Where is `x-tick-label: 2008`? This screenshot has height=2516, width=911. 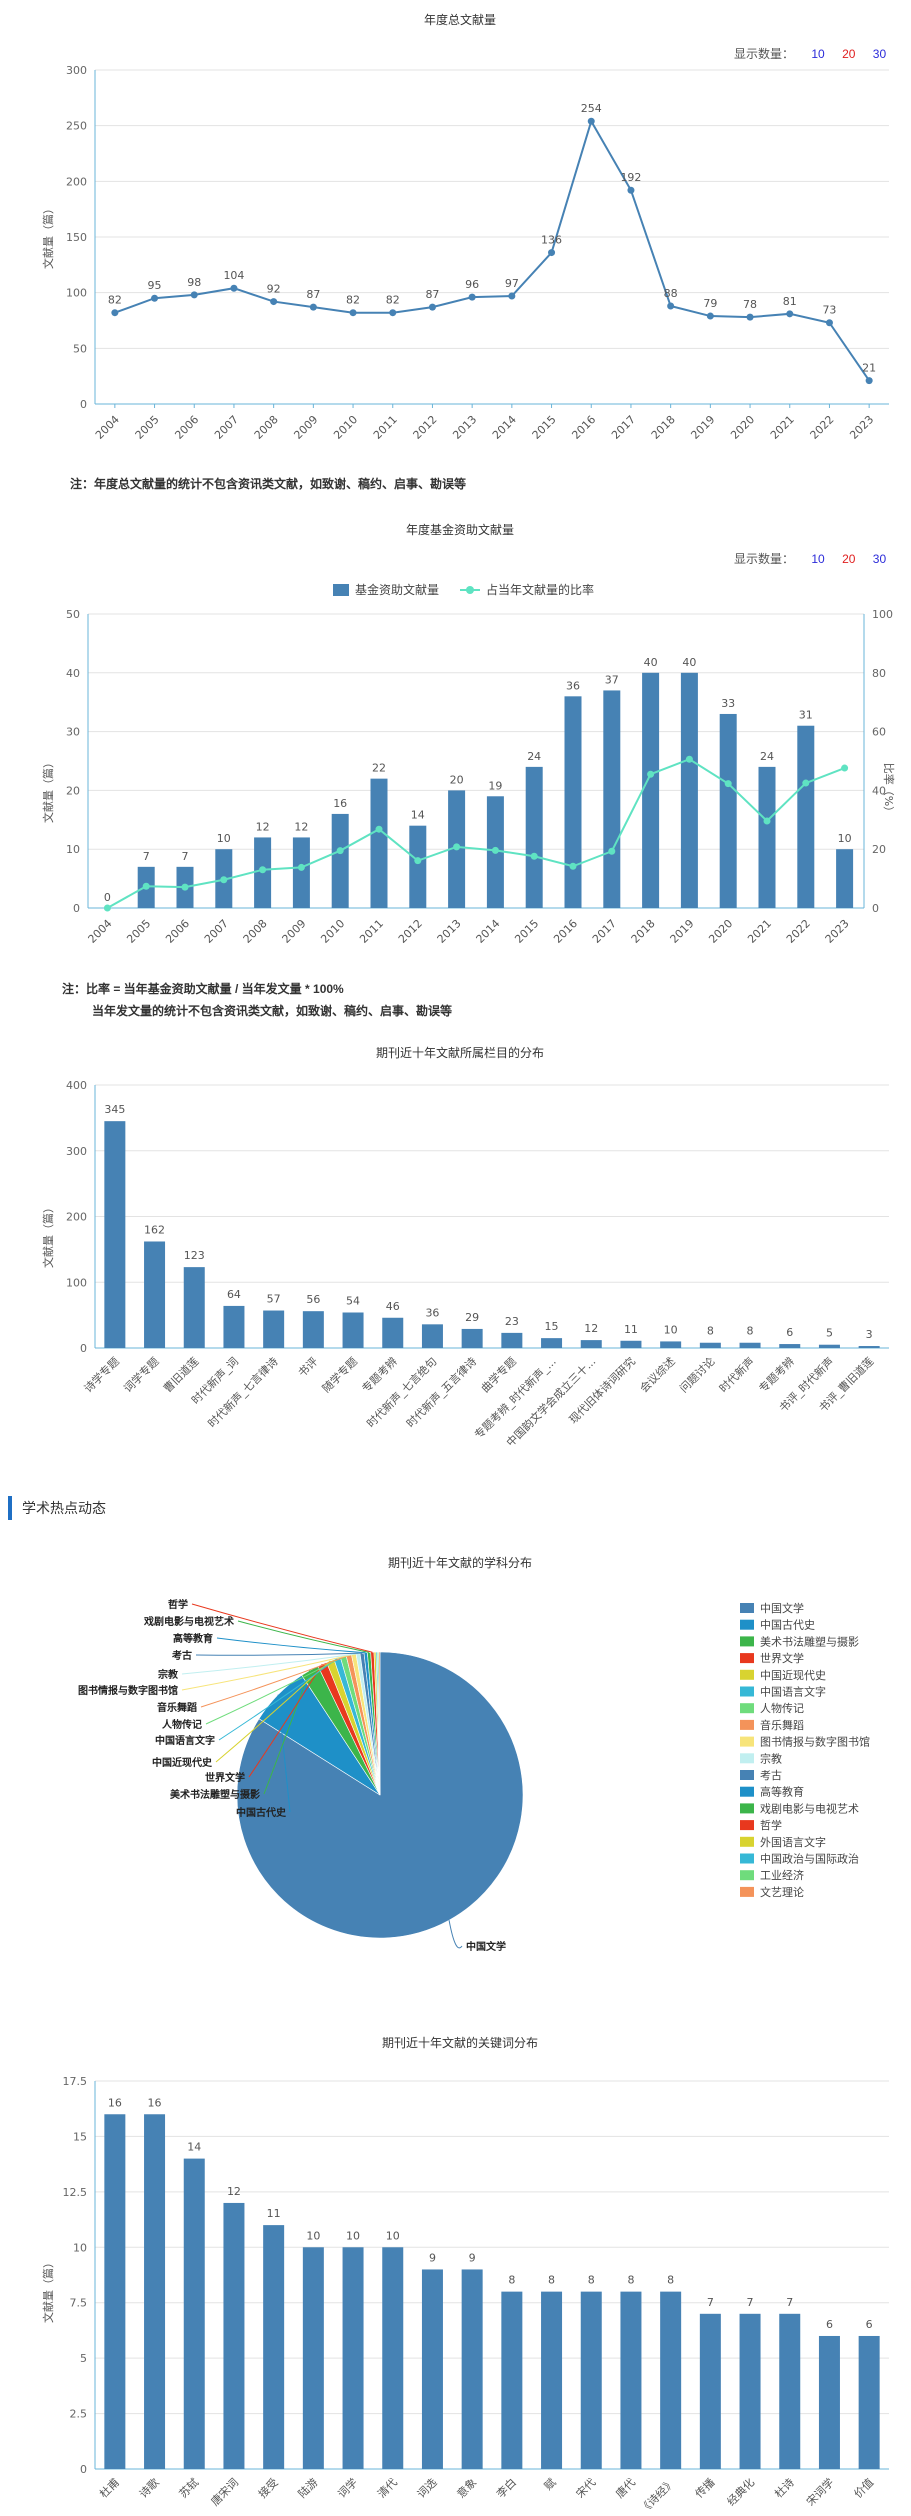
x-tick-label: 2008 is located at coordinates (255, 931).